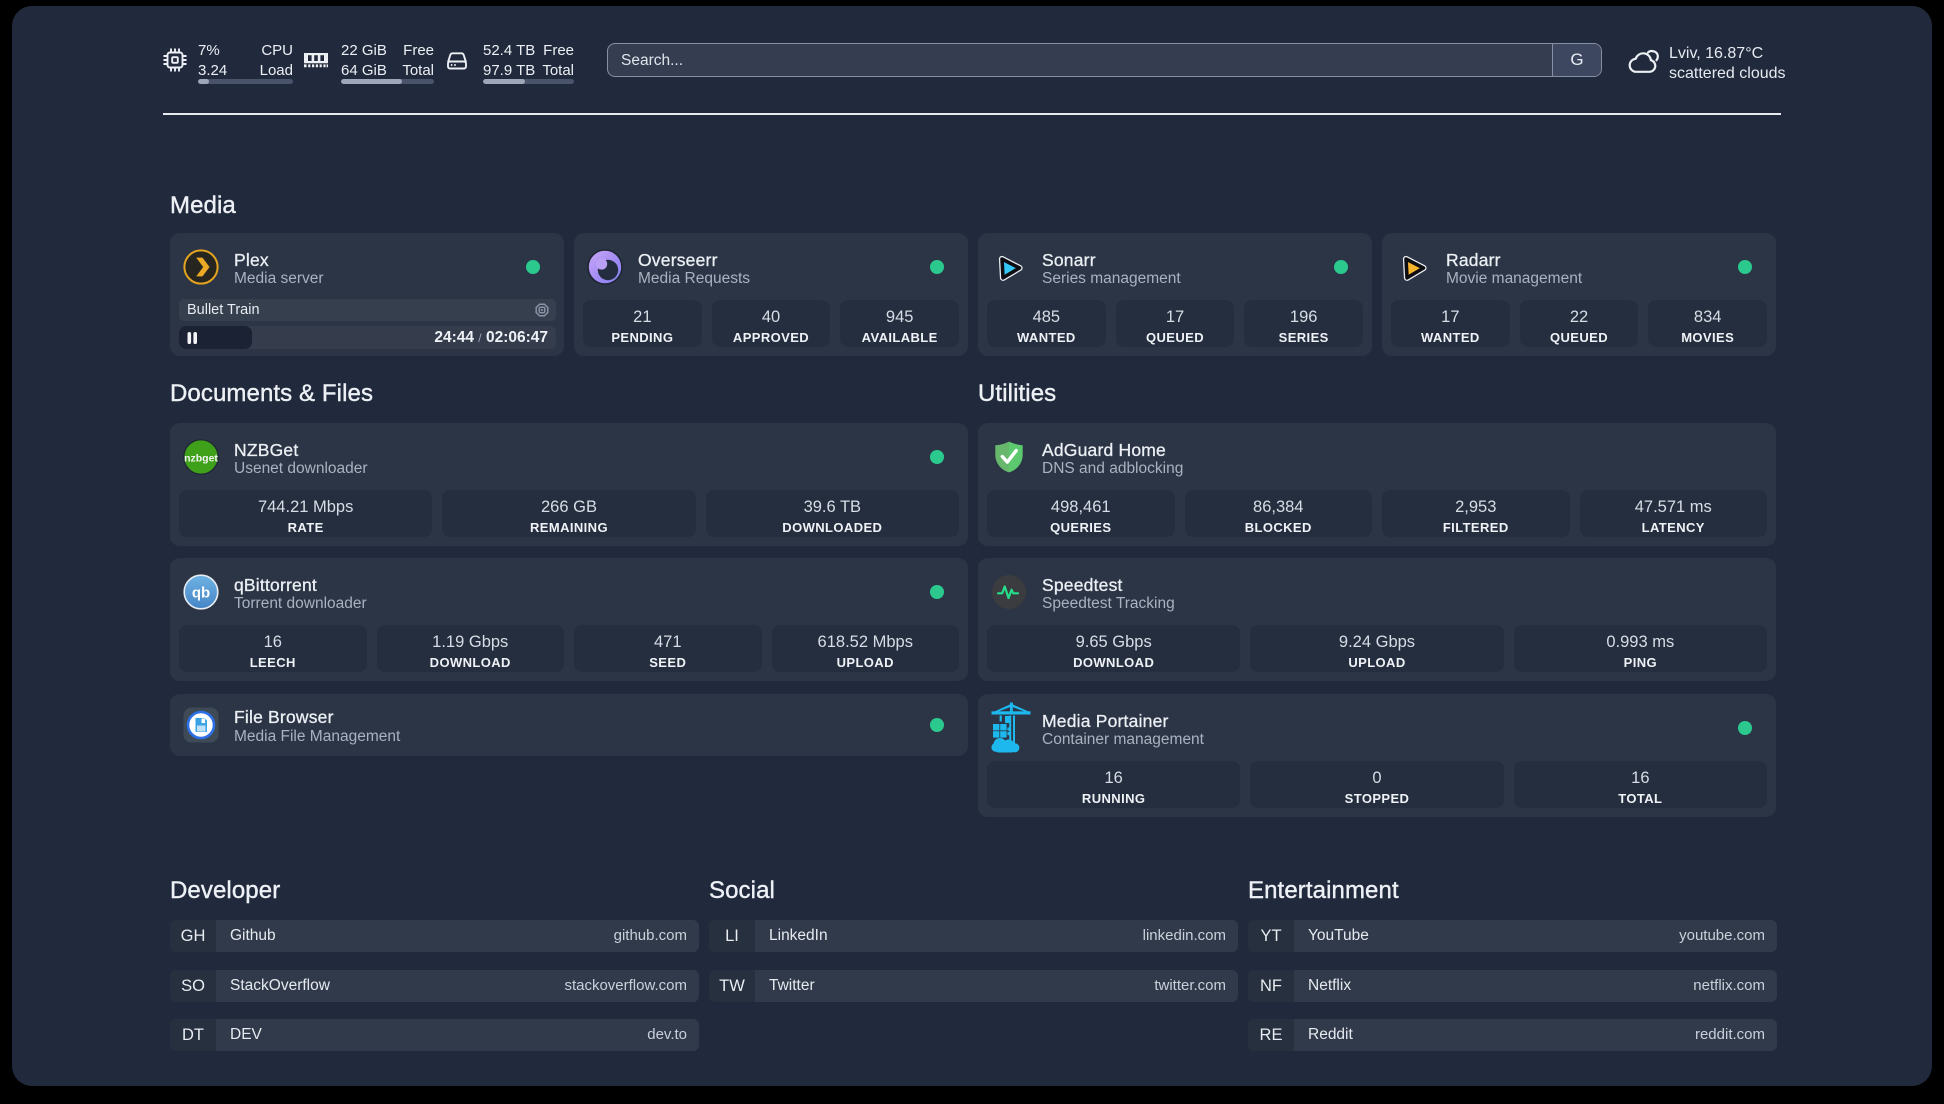 This screenshot has height=1104, width=1944. What do you see at coordinates (201, 459) in the screenshot?
I see `svg-text: nzbget` at bounding box center [201, 459].